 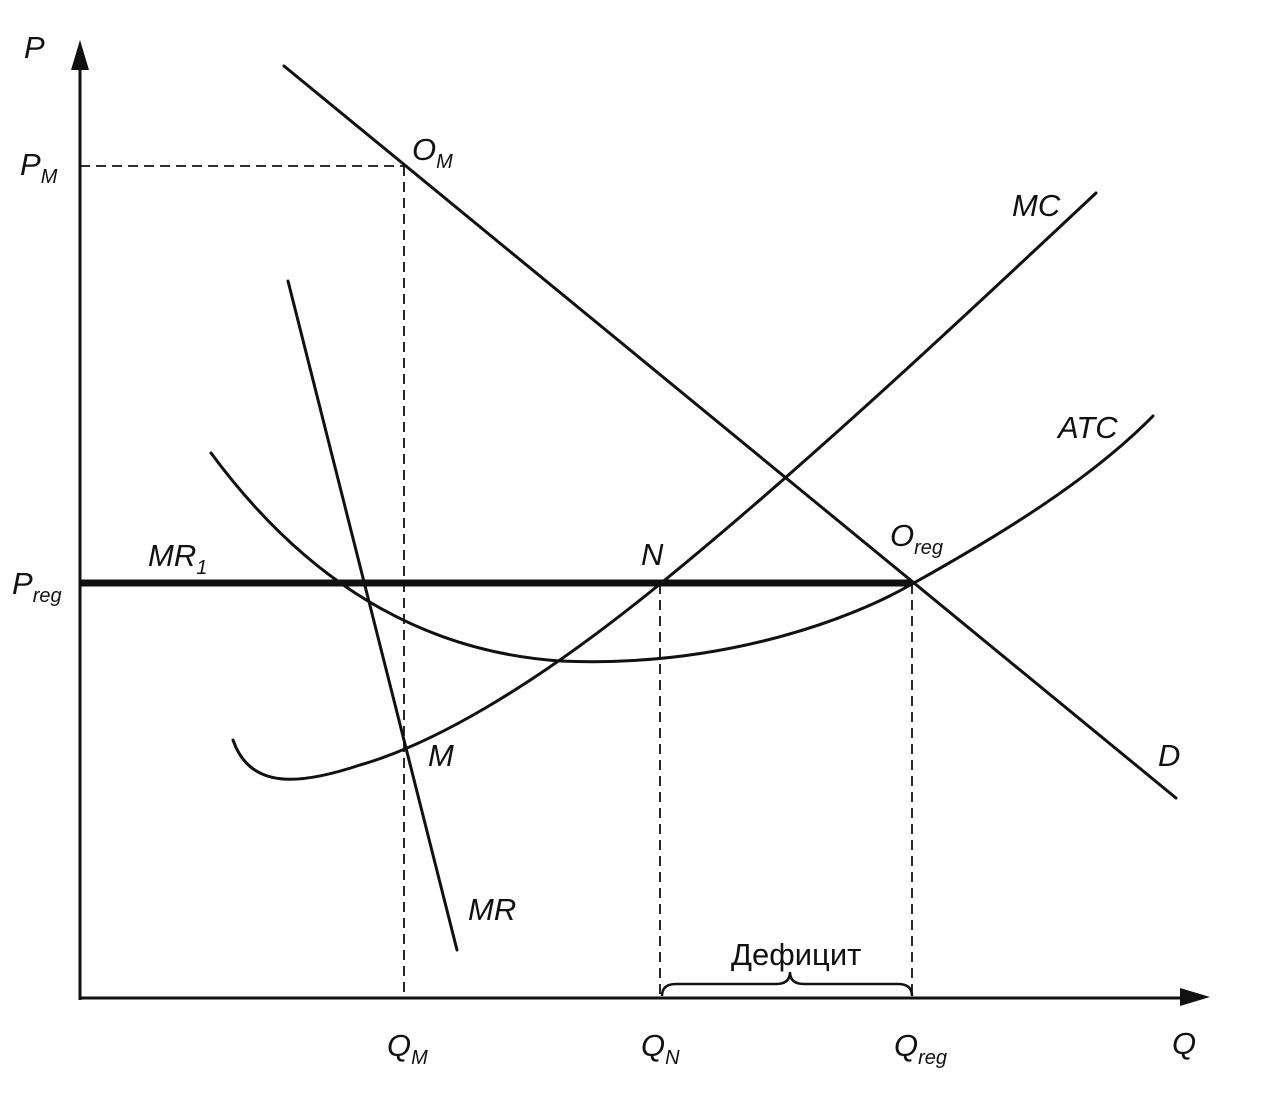 What do you see at coordinates (37, 586) in the screenshot?
I see `preg-label: Preg` at bounding box center [37, 586].